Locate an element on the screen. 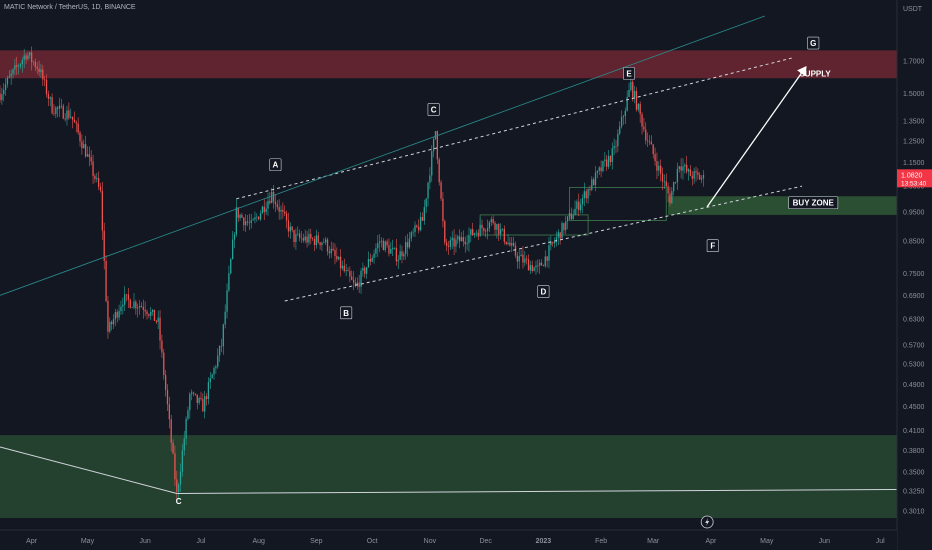 The width and height of the screenshot is (932, 550). x-tick-label: Nov is located at coordinates (430, 541).